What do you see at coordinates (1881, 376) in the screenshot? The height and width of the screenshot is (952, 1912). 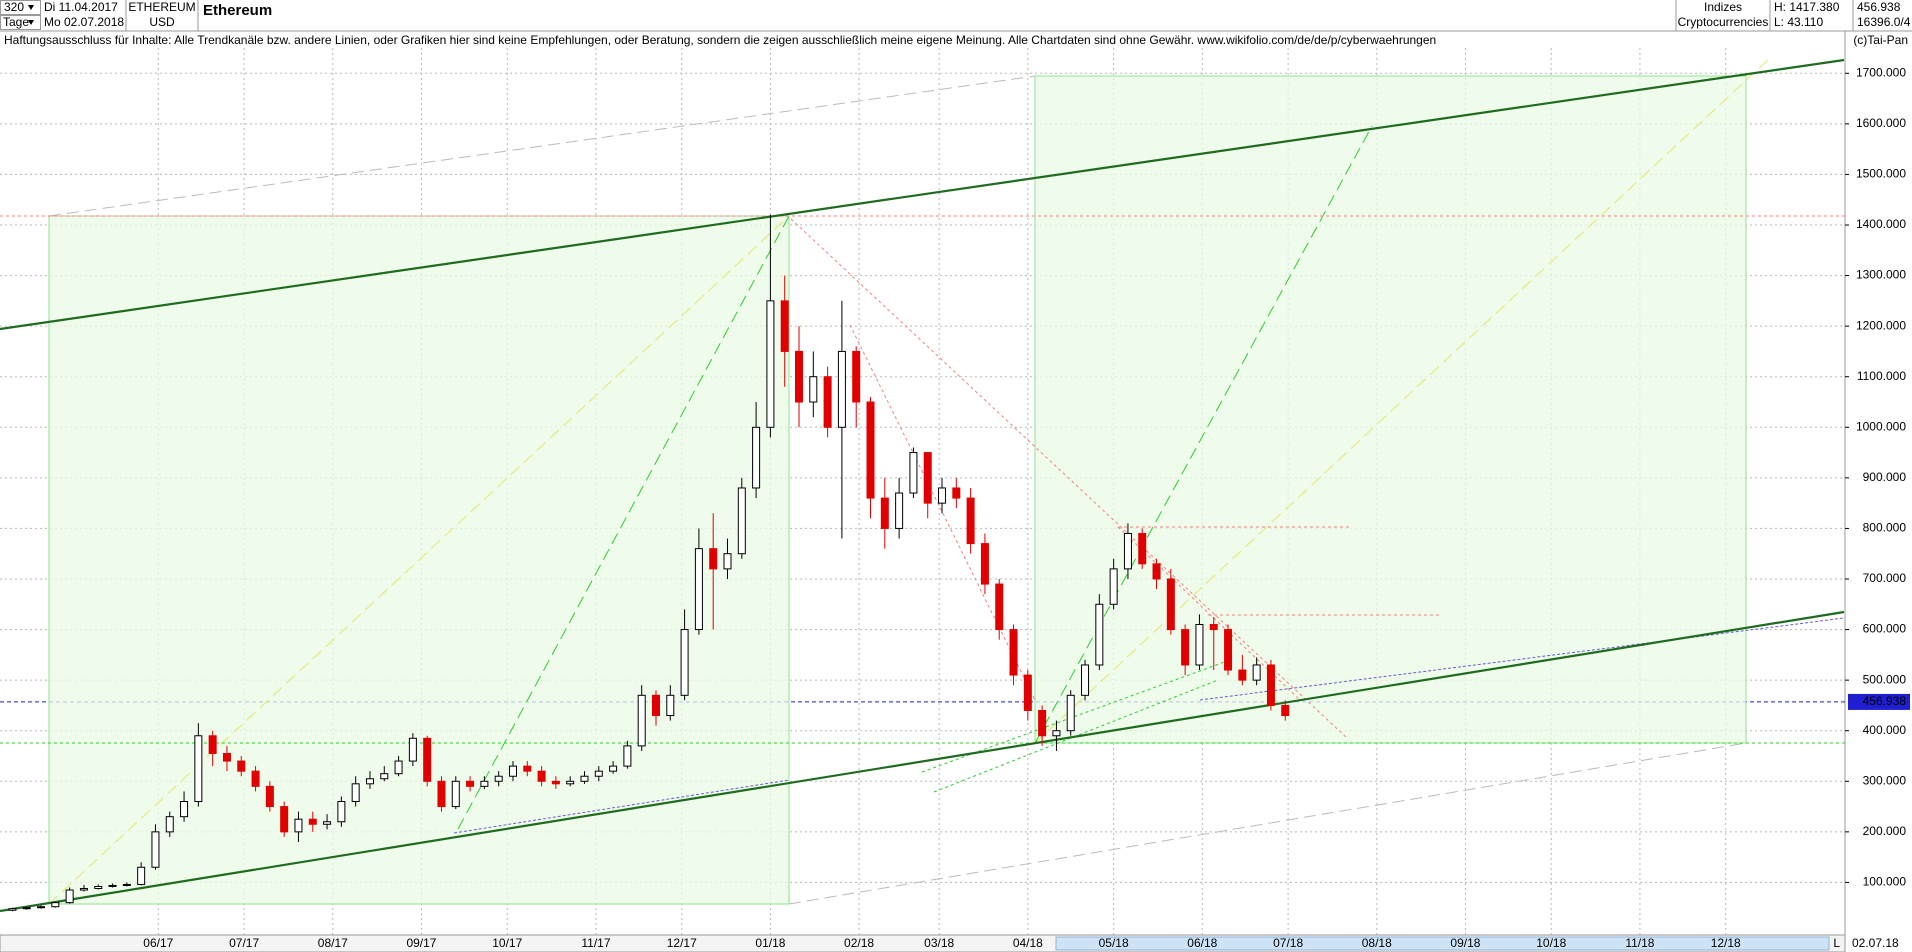 I see `y-tick-label: 1100.000` at bounding box center [1881, 376].